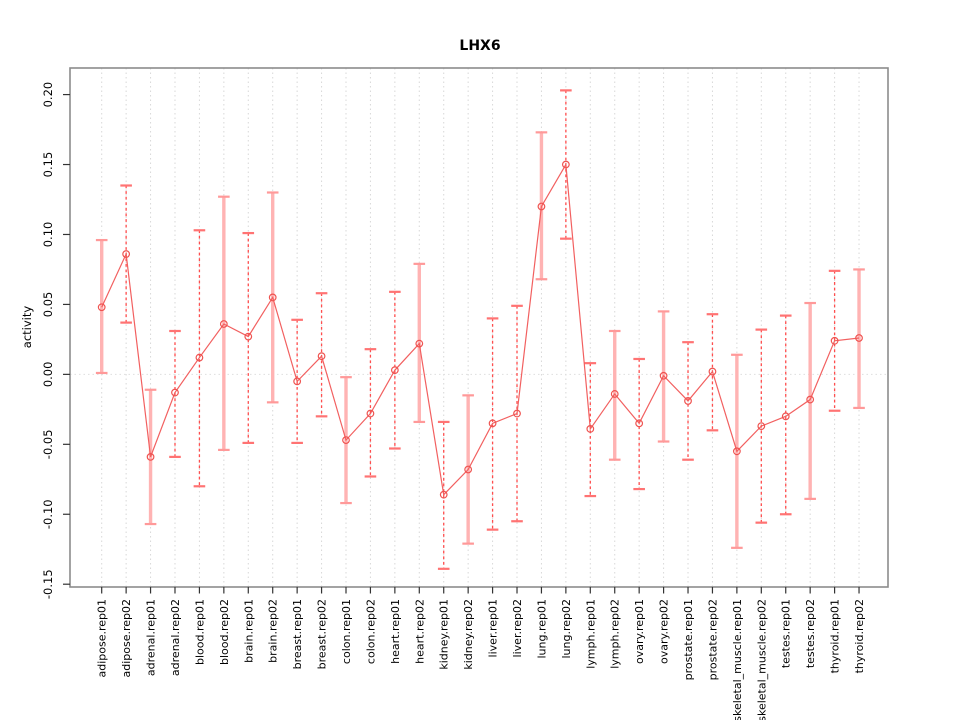  I want to click on x-tick-label: breast.rep02, so click(322, 634).